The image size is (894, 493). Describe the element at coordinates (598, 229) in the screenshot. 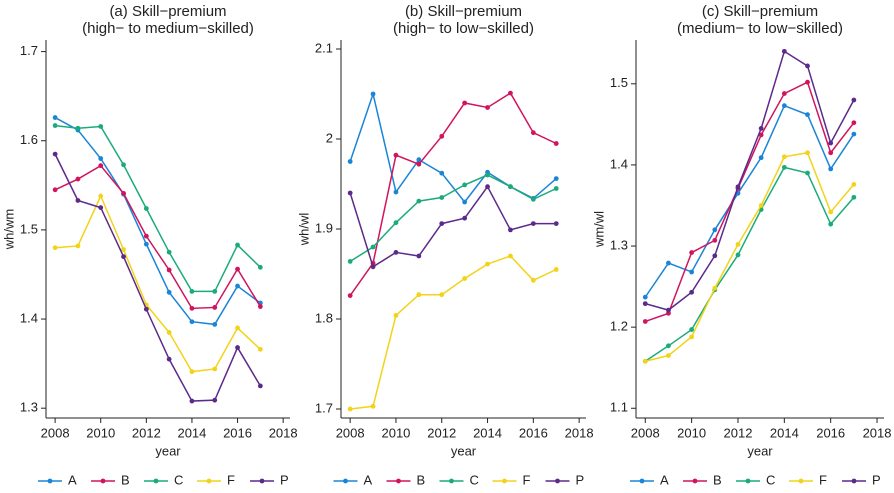

I see `y-axis-label: wm/wl` at that location.